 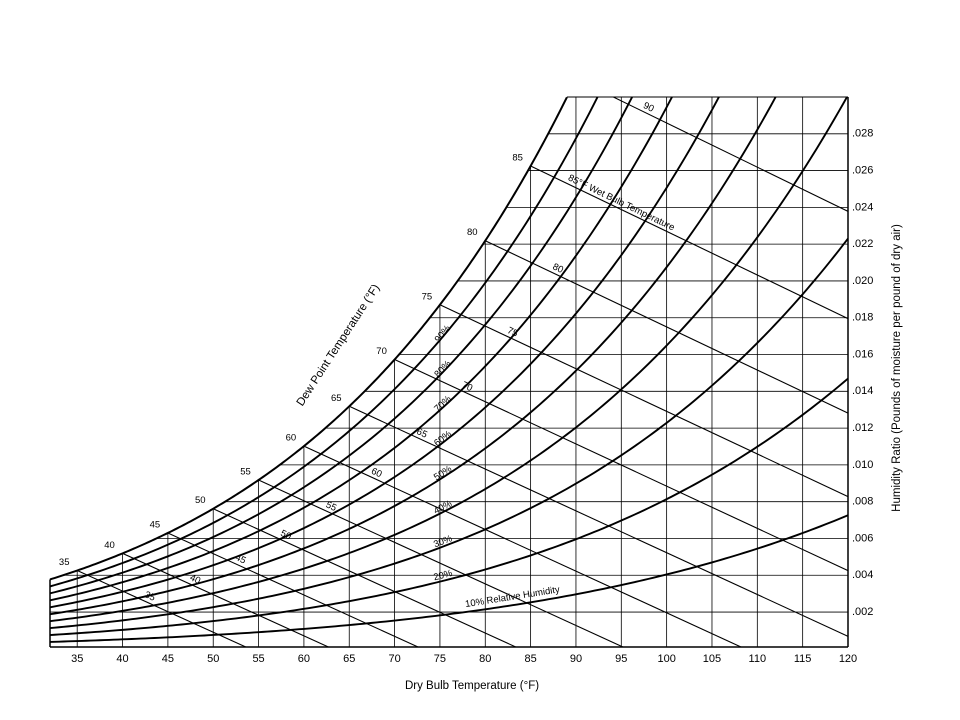 What do you see at coordinates (339, 345) in the screenshot?
I see `dew-point-axis-title: Dew Point Temperature (°F)` at bounding box center [339, 345].